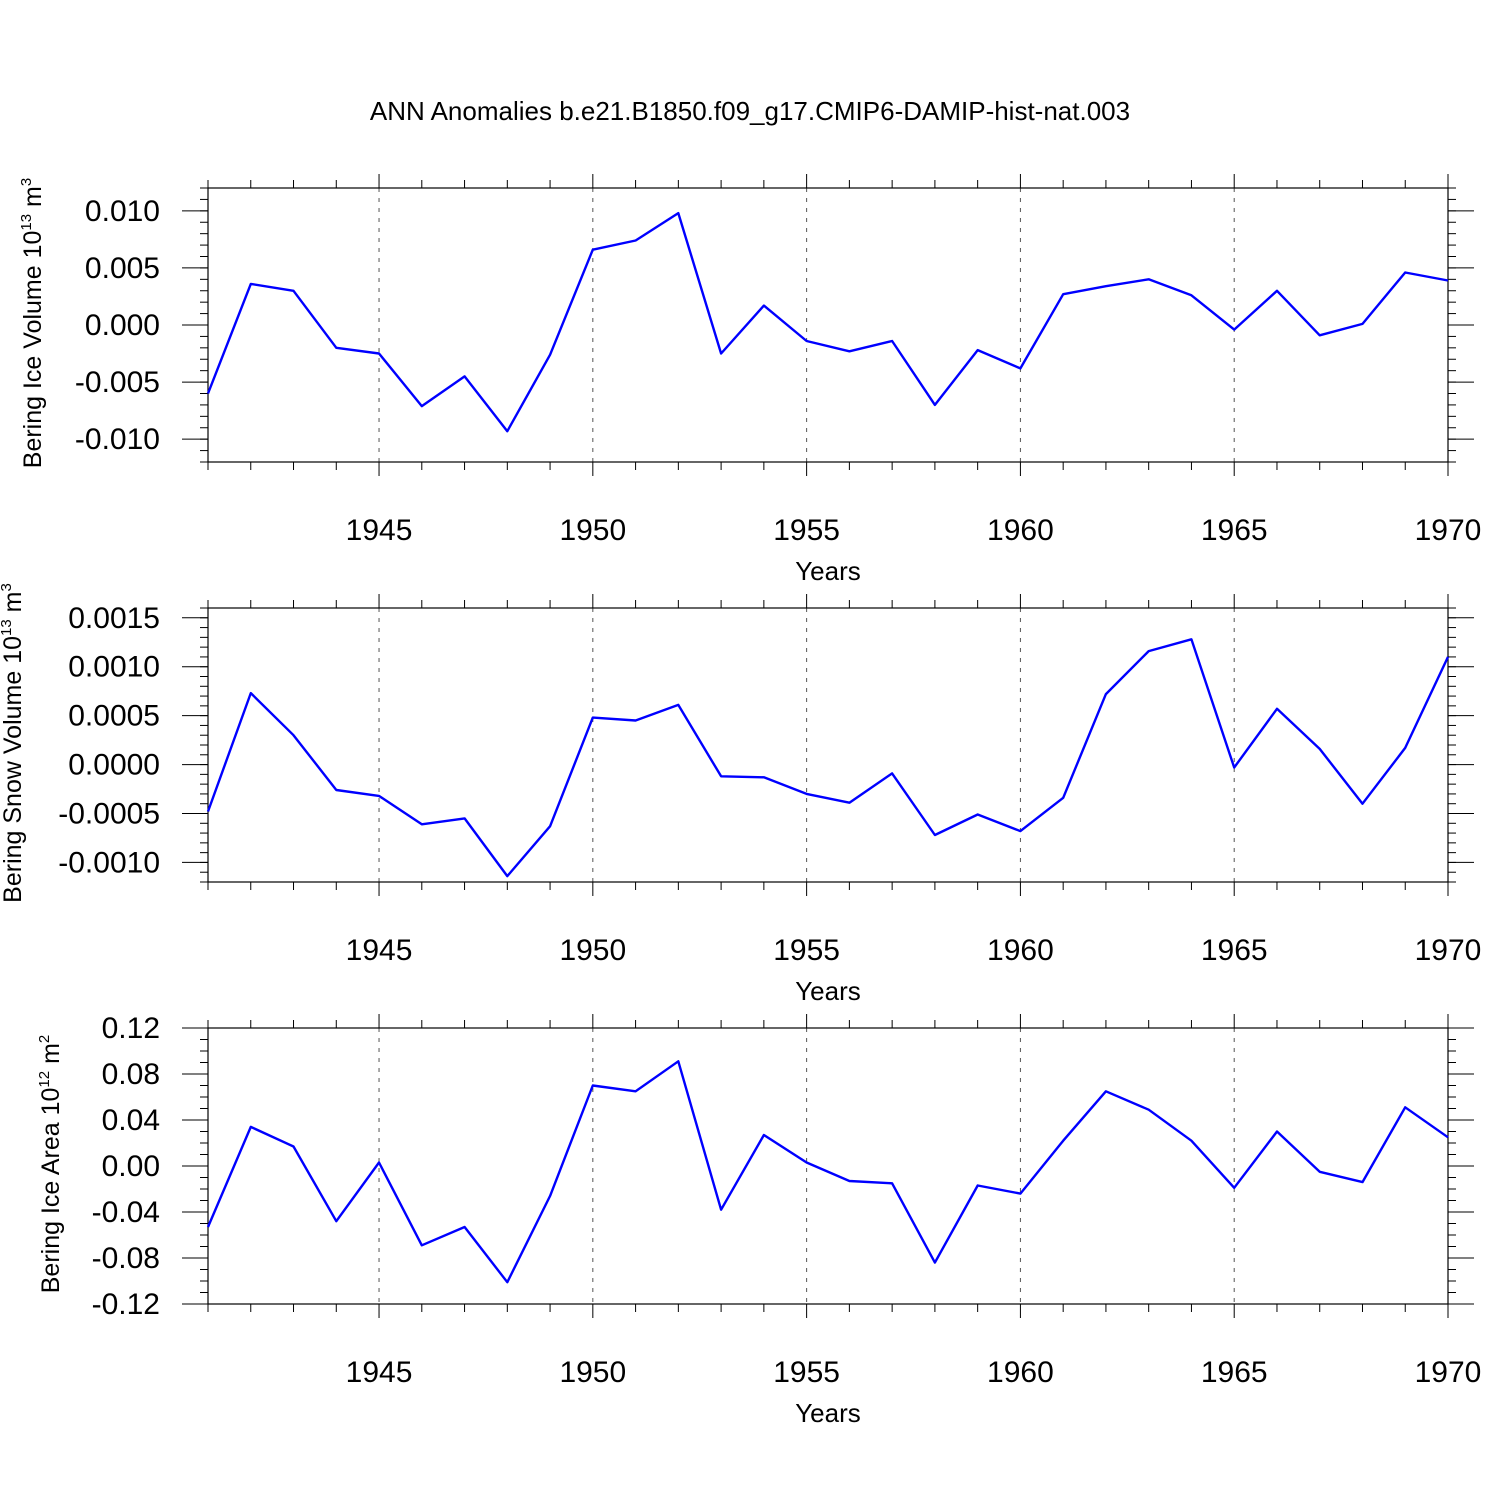  I want to click on y-axis-label: Bering Ice Volume 1013 m3, so click(32, 323).